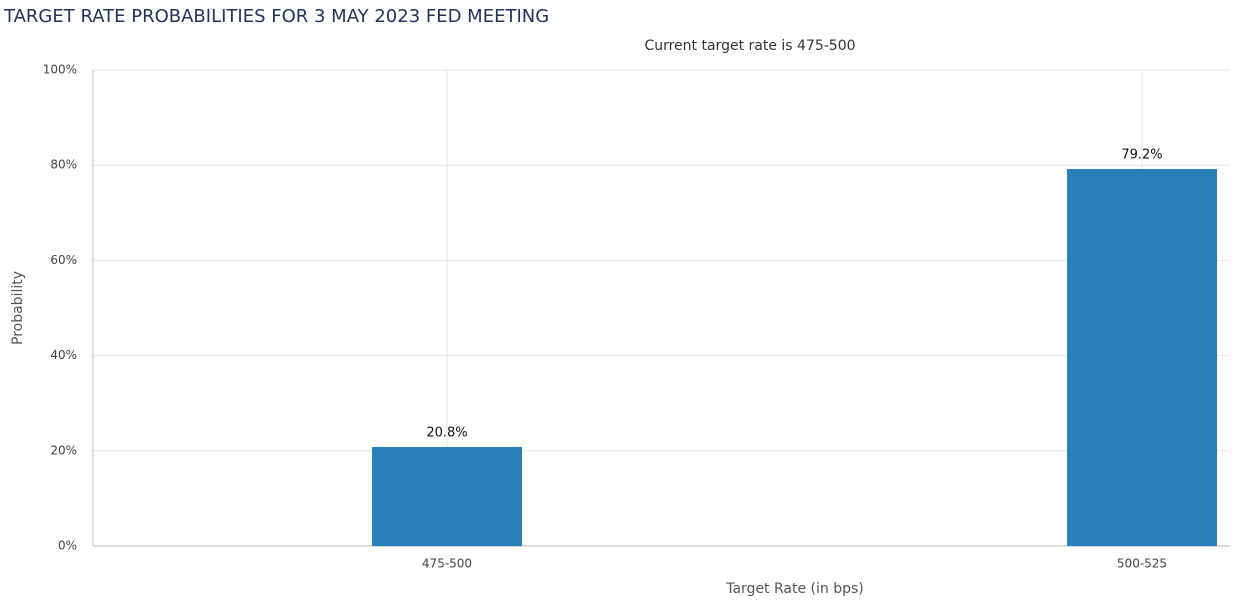 The image size is (1233, 604). Describe the element at coordinates (63, 260) in the screenshot. I see `y-tick-label: 60%` at that location.